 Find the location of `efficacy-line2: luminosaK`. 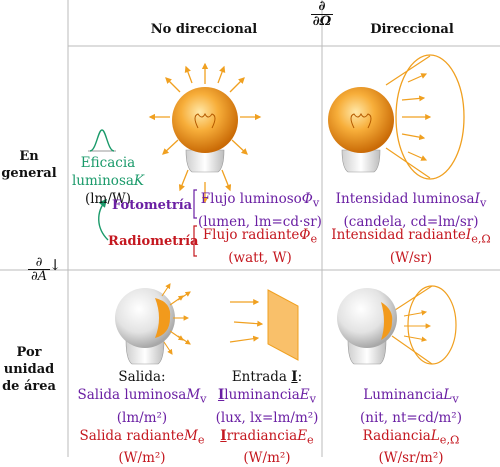

efficacy-line2: luminosaK is located at coordinates (108, 181).